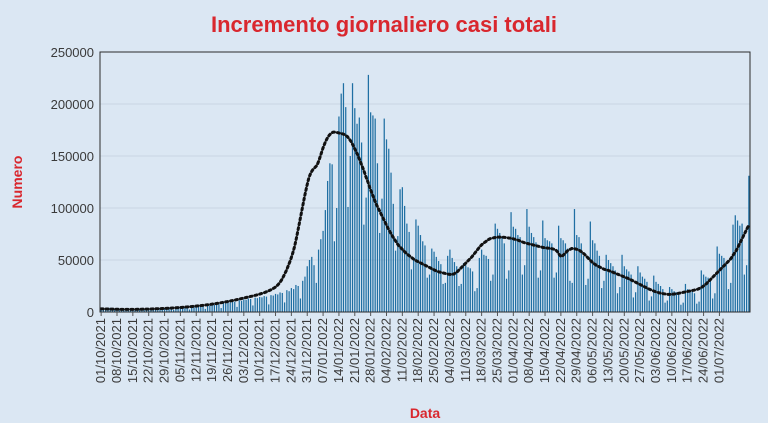  What do you see at coordinates (132, 350) in the screenshot?
I see `x-tick-label: 15/10/2021` at bounding box center [132, 350].